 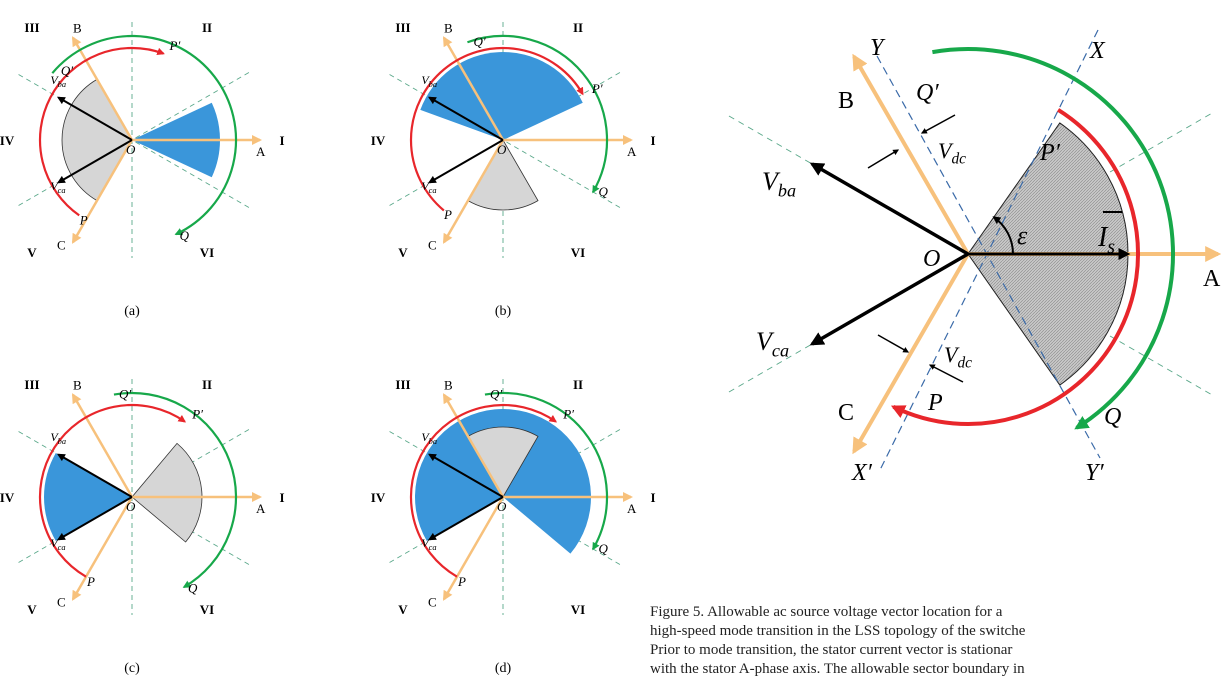 I want to click on panel-b, so click(x=509, y=140).